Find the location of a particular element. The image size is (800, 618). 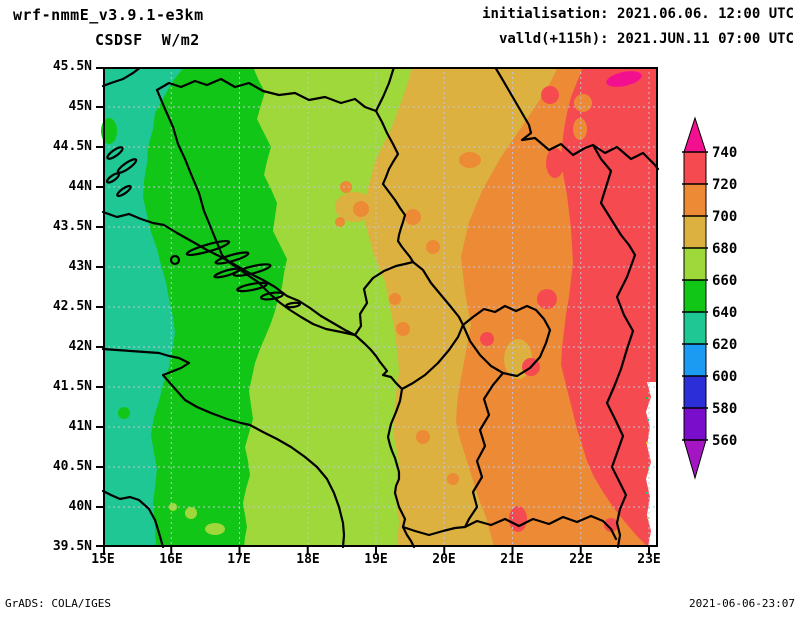

lat-tick-label: 41.5N is located at coordinates (72, 386).